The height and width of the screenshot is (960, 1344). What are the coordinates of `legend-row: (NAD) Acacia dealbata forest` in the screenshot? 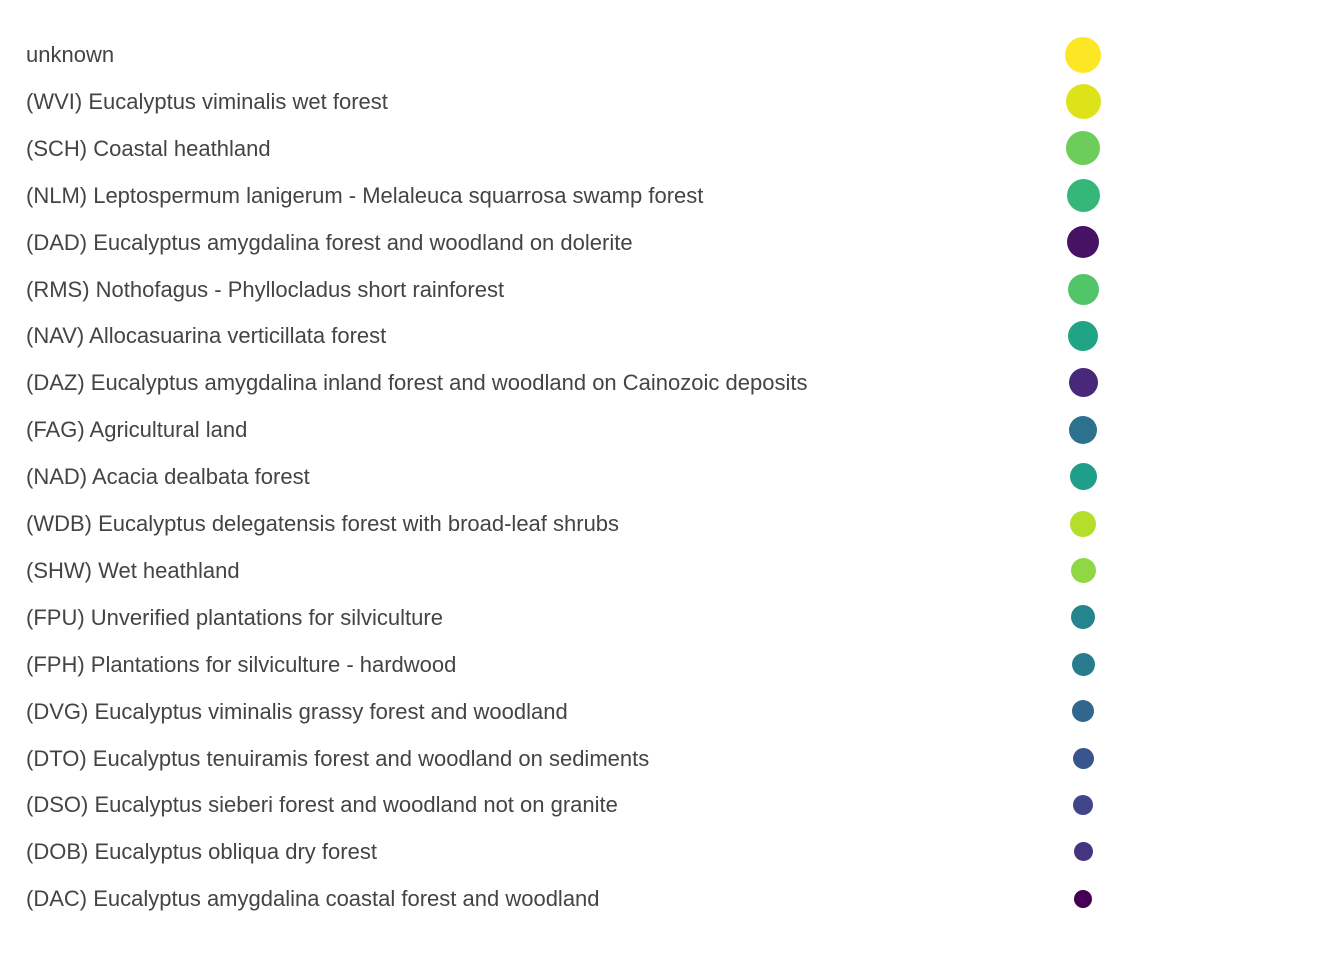 It's located at (672, 476).